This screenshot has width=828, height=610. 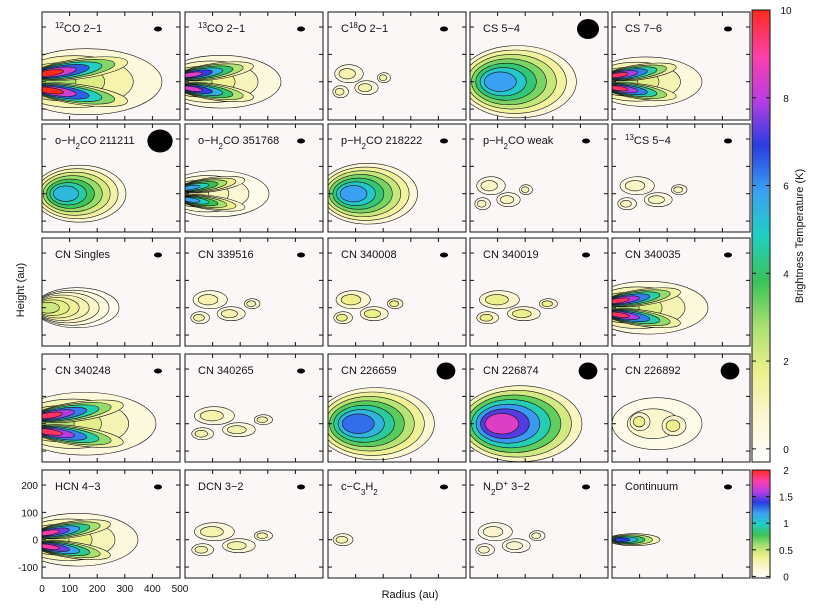 What do you see at coordinates (487, 487) in the screenshot?
I see `label-part: N` at bounding box center [487, 487].